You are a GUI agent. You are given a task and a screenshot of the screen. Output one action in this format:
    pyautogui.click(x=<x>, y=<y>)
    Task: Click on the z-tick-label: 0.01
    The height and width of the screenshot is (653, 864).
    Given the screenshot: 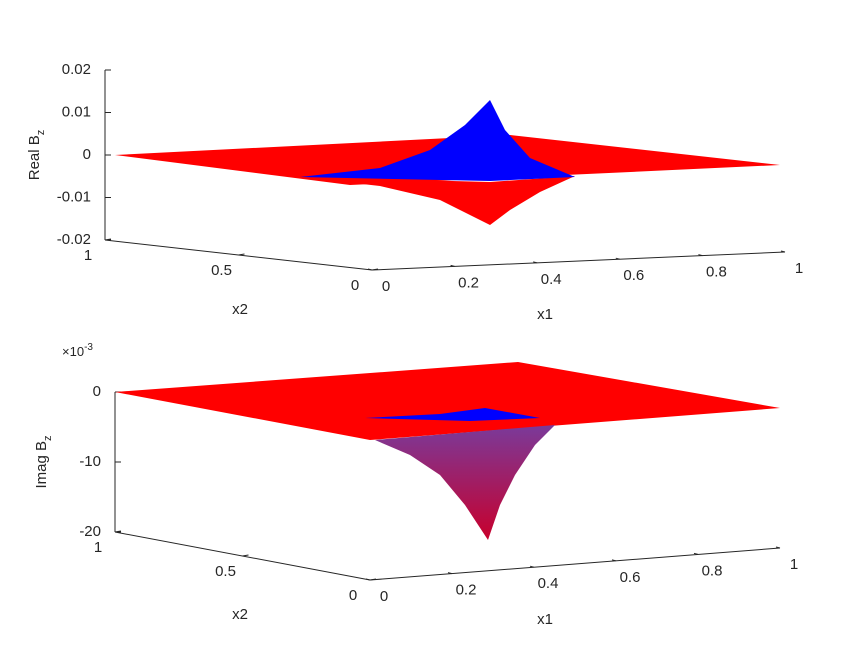 What is the action you would take?
    pyautogui.click(x=76, y=111)
    